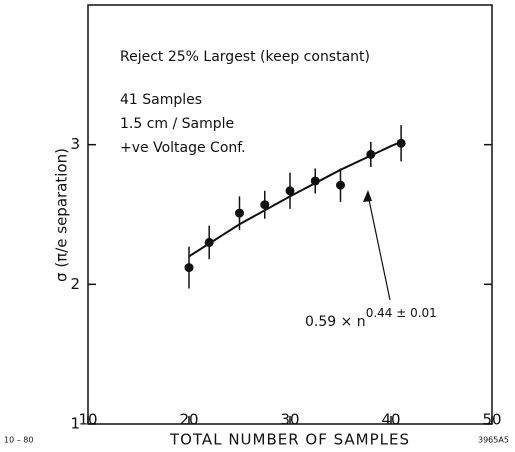 This screenshot has height=452, width=515. I want to click on fit-curve, so click(295, 199).